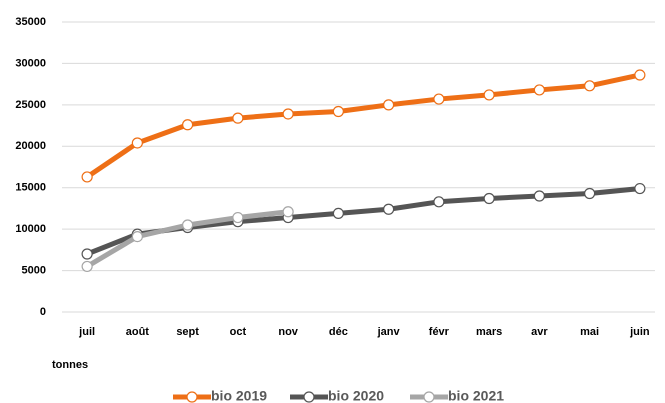 Image resolution: width=665 pixels, height=403 pixels. I want to click on x-tick-label: sept, so click(187, 332).